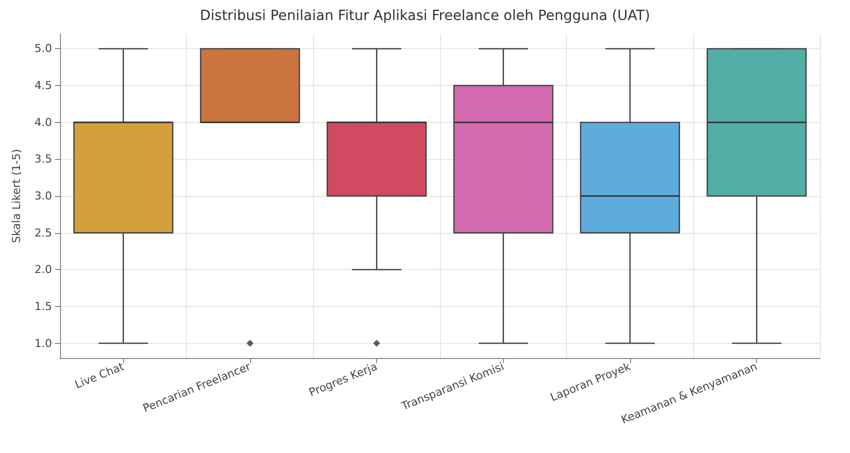 The width and height of the screenshot is (850, 453). I want to click on y-tick-label: 2.0, so click(43, 269).